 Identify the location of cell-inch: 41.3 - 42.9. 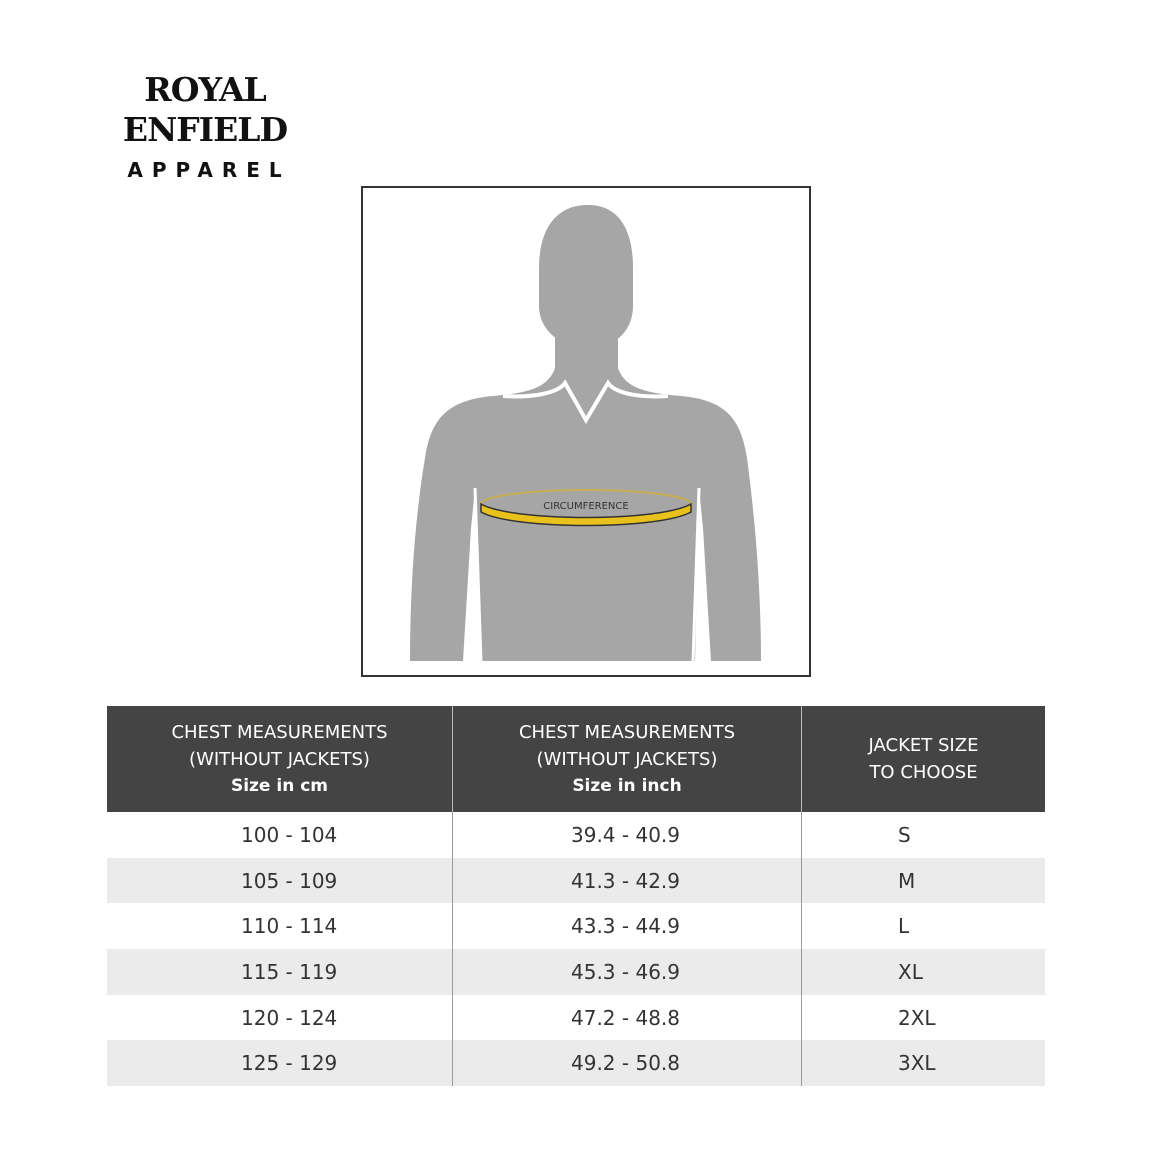
(627, 880).